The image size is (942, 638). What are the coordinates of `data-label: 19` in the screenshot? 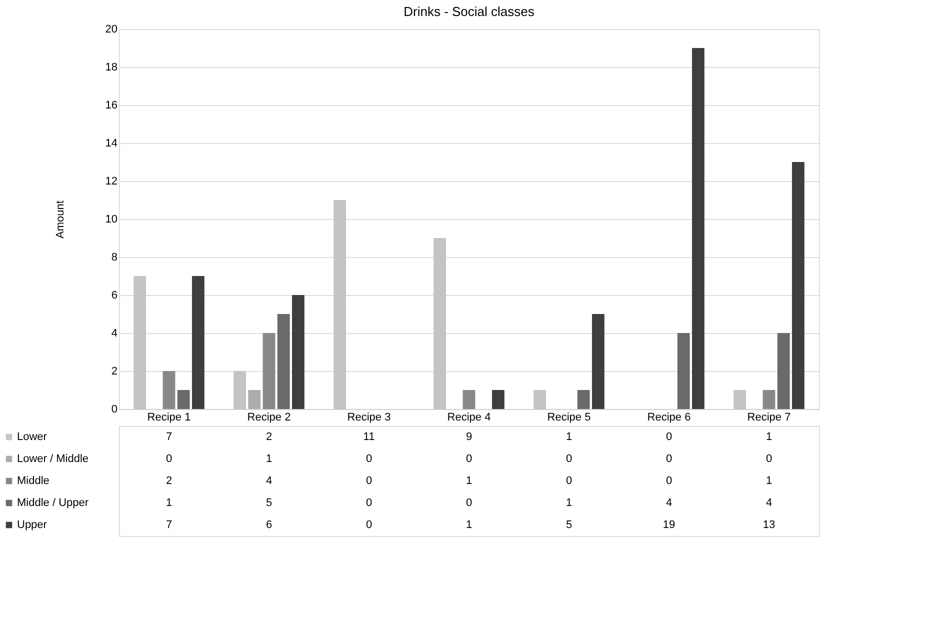 It's located at (669, 525).